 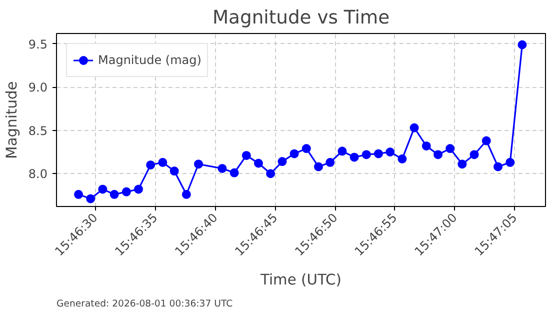 What do you see at coordinates (11, 120) in the screenshot?
I see `y-axis-title: Magnitude` at bounding box center [11, 120].